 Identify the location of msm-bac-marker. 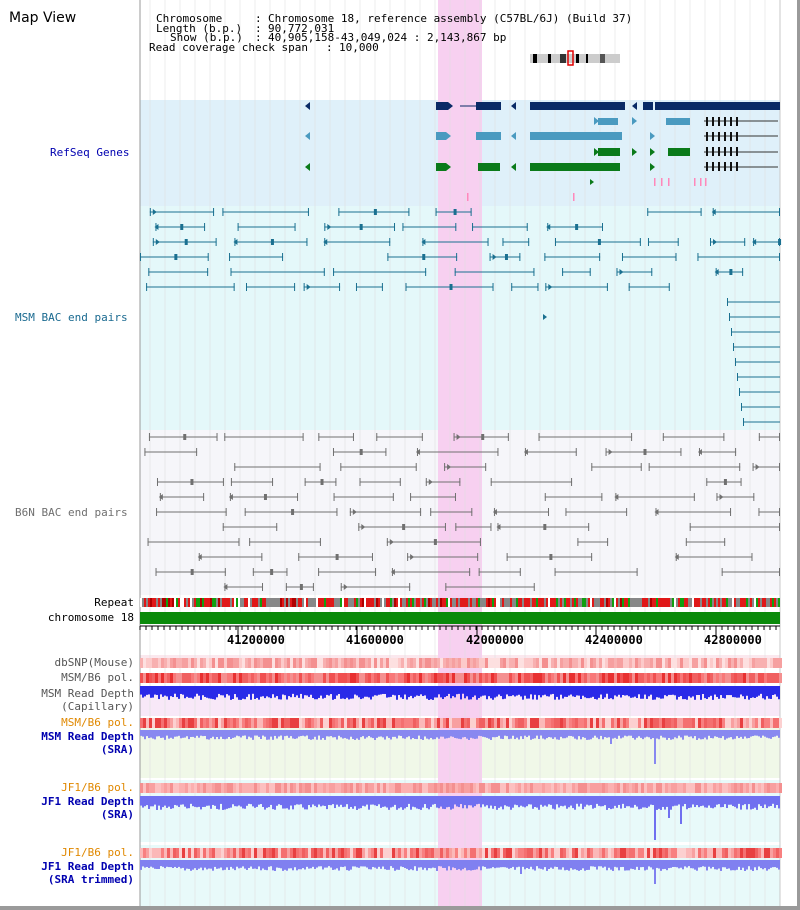
(455, 212).